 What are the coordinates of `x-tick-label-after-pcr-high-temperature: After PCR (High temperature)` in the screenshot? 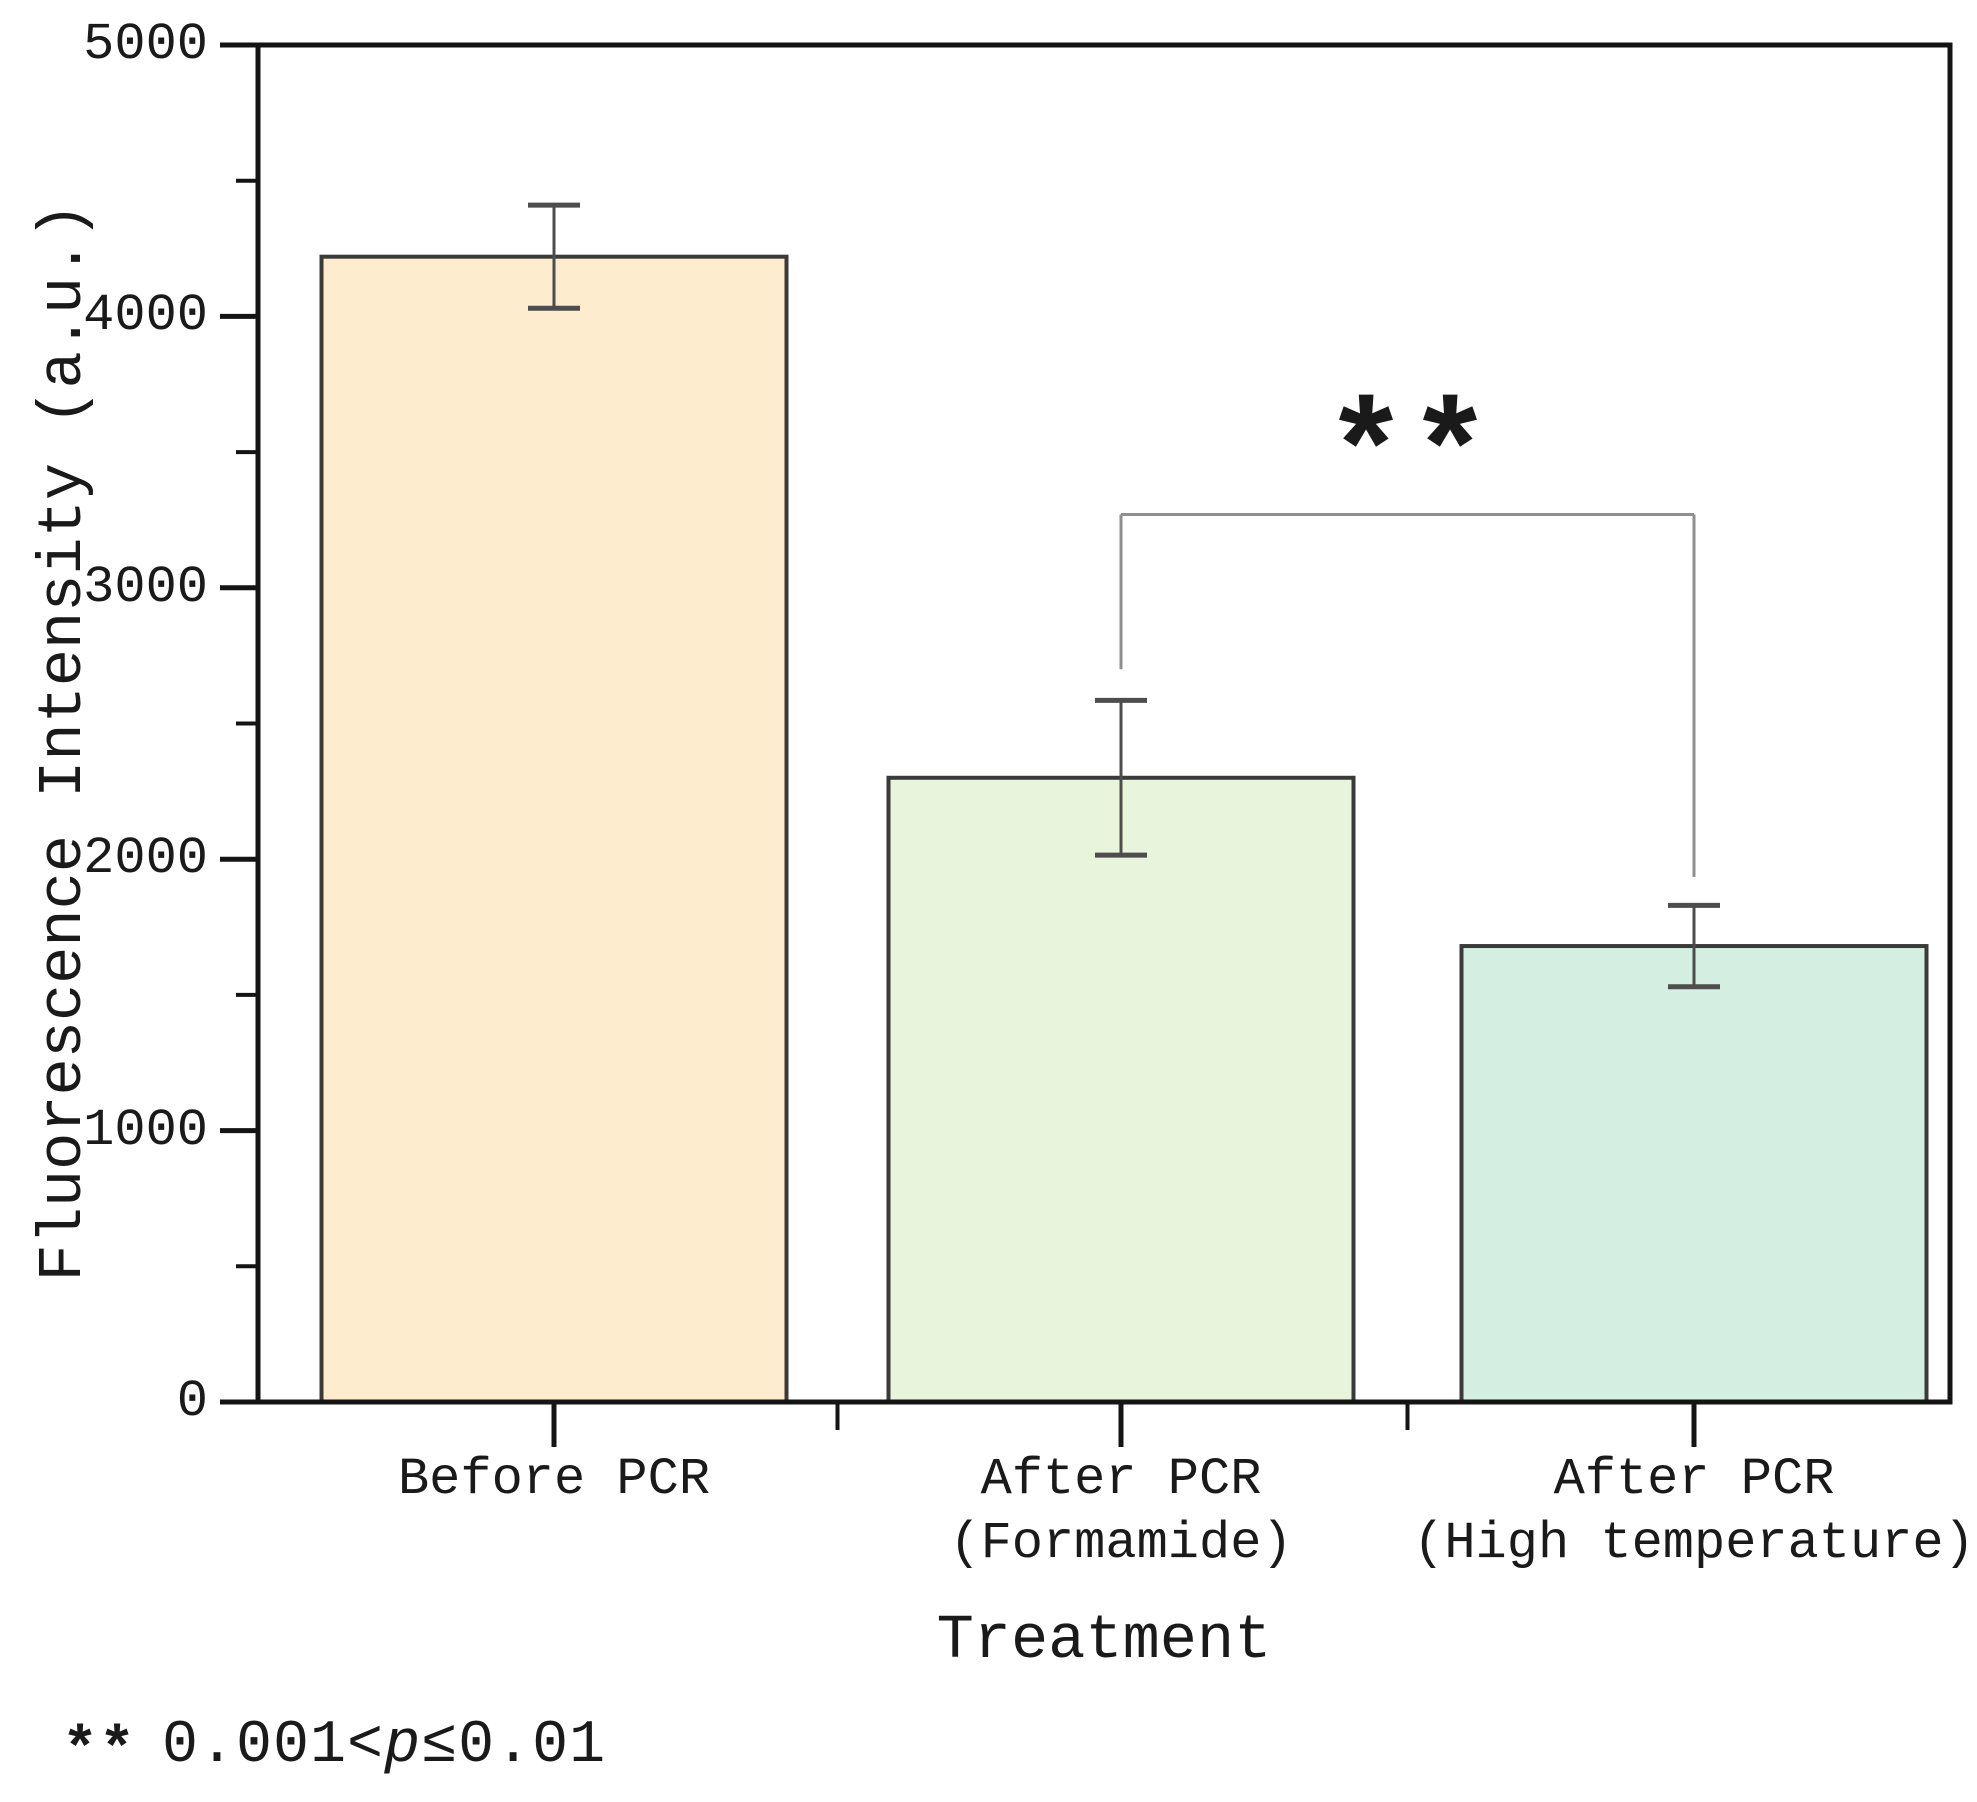 It's located at (1630, 1512).